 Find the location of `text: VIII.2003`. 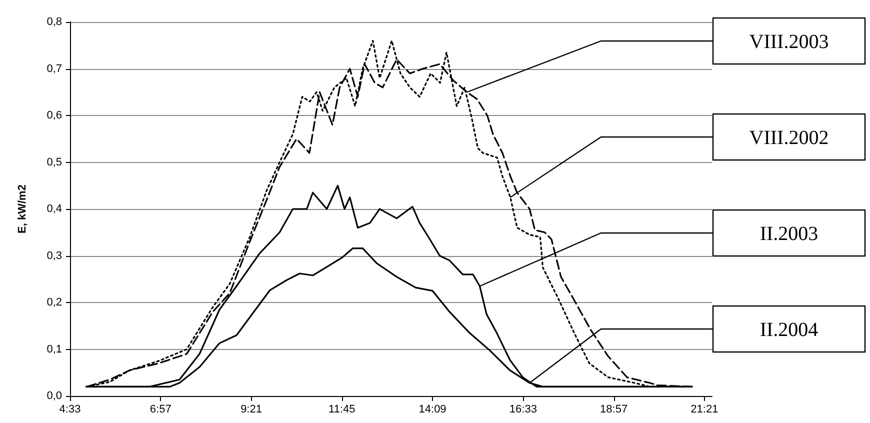

text: VIII.2003 is located at coordinates (789, 42).